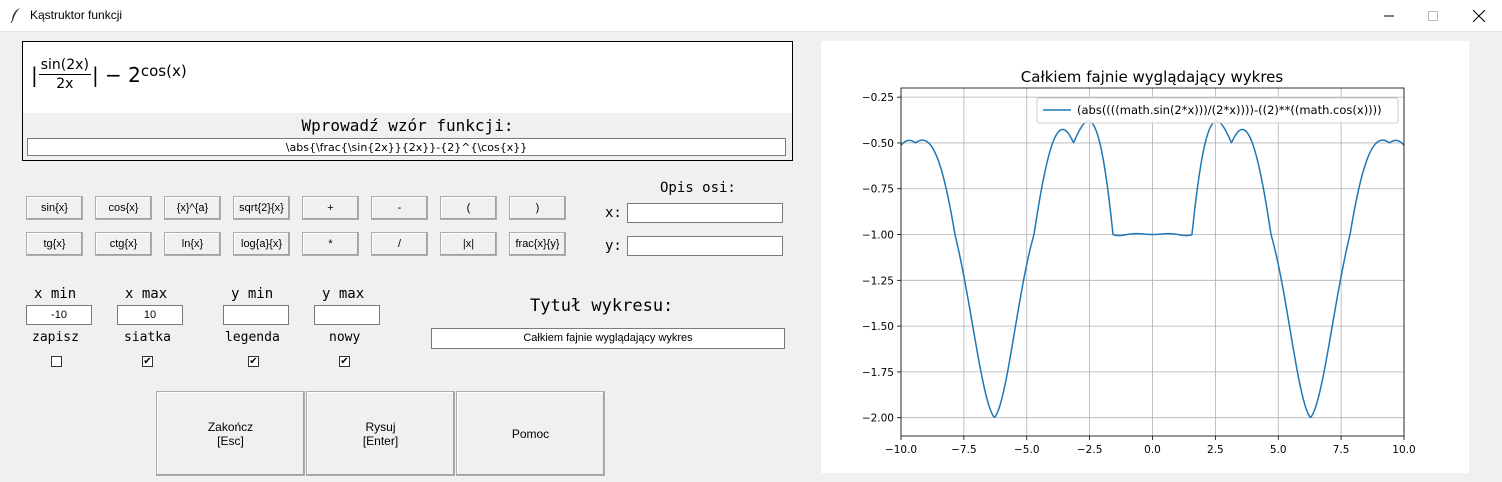 This screenshot has width=1502, height=482. I want to click on y-tick-label: −1.75, so click(878, 373).